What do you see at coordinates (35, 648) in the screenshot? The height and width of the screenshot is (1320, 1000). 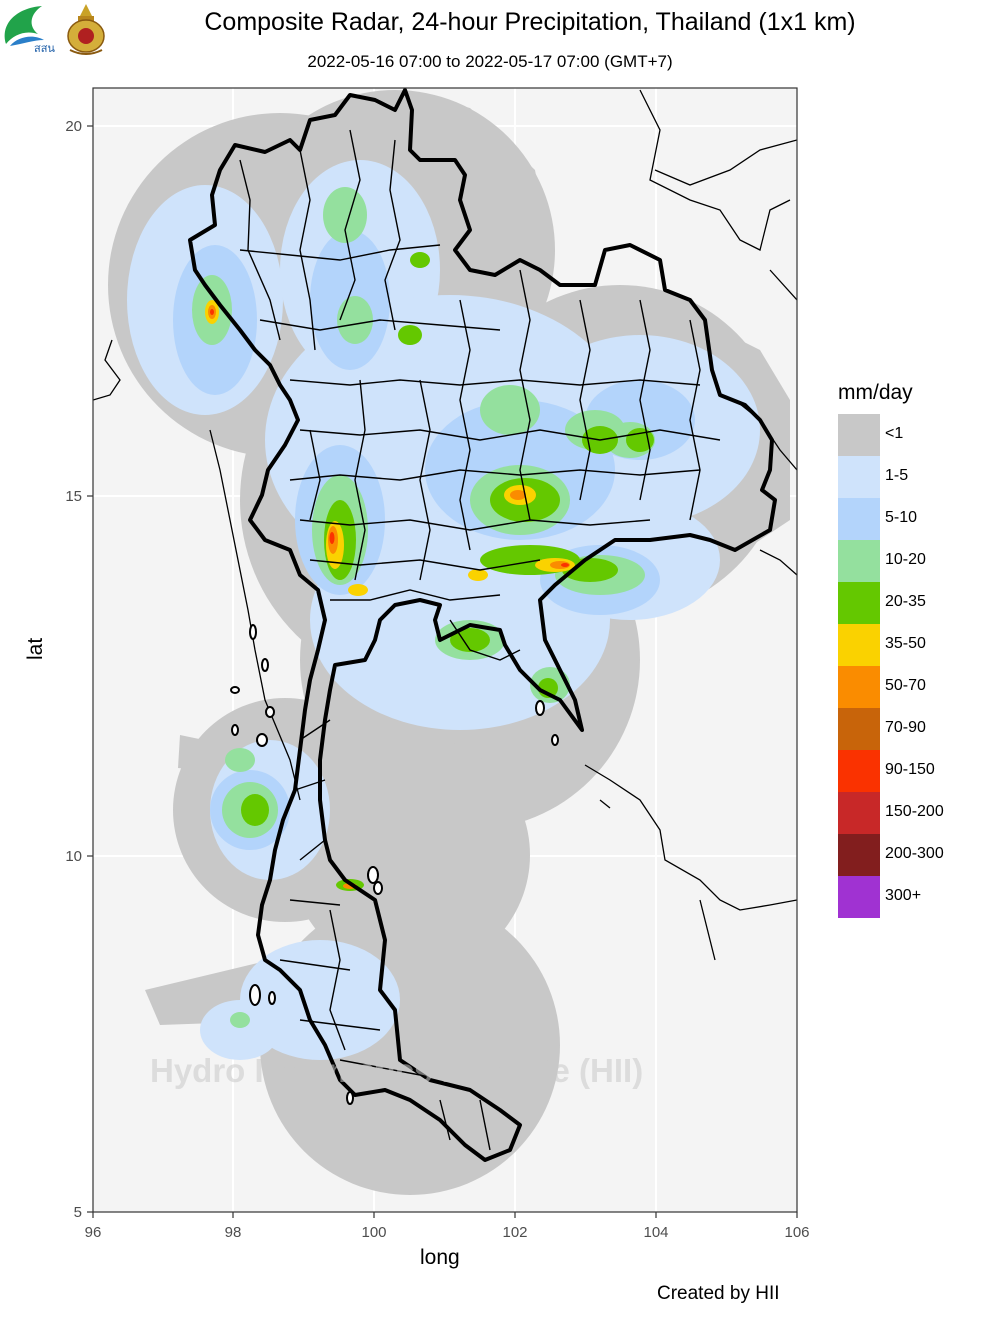 I see `y-axis-label: lat` at bounding box center [35, 648].